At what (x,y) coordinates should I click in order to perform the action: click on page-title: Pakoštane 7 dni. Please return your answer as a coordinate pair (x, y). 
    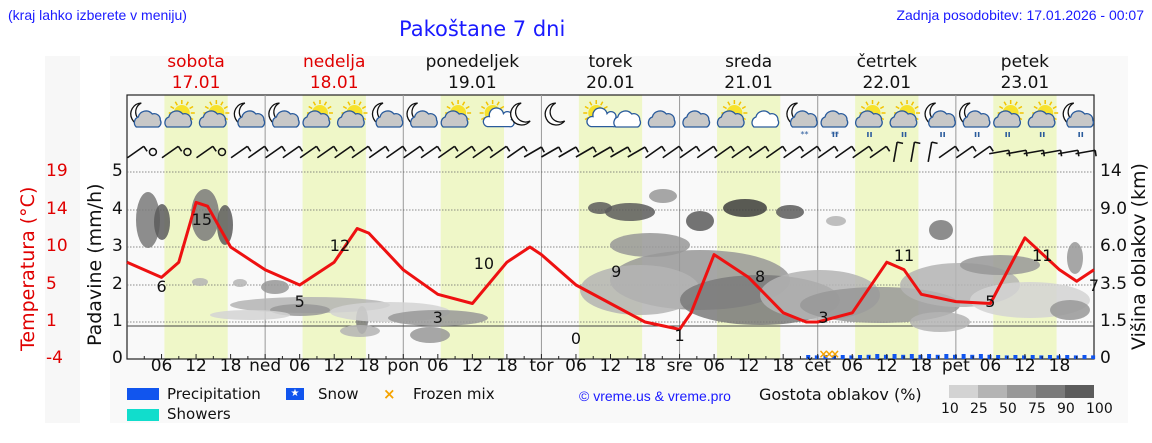
    Looking at the image, I should click on (482, 29).